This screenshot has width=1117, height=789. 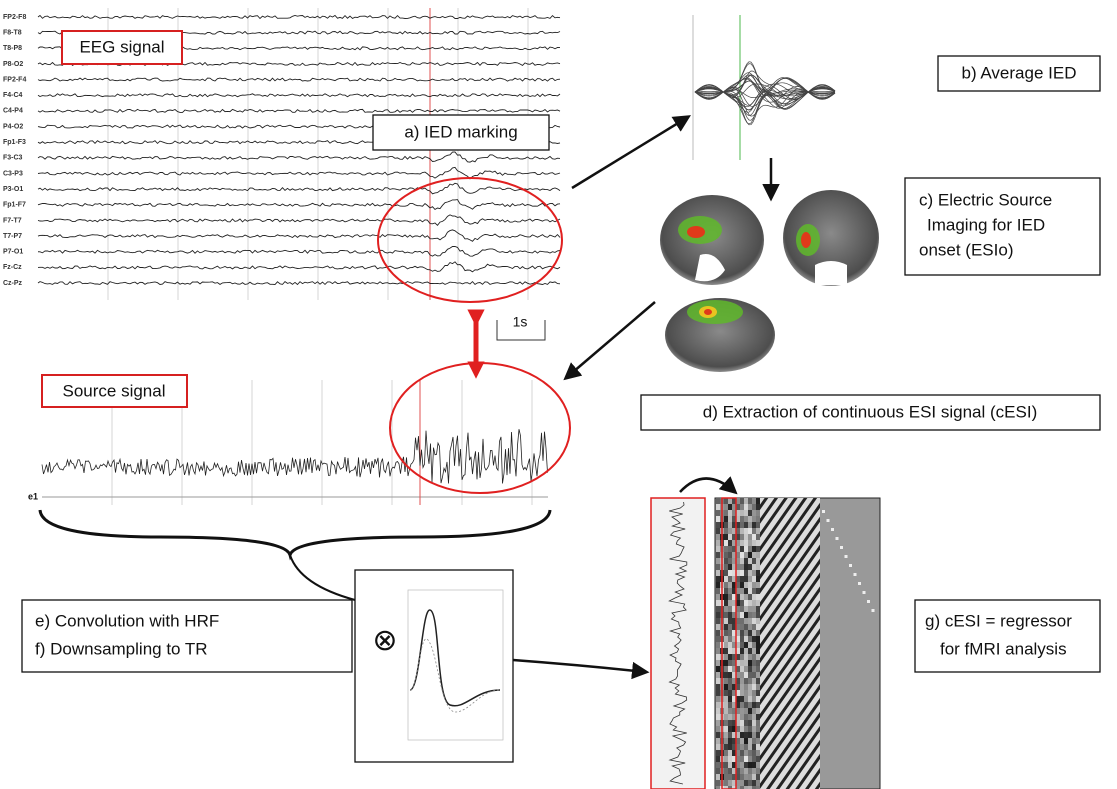 I want to click on ied-waveform, so click(x=765, y=108).